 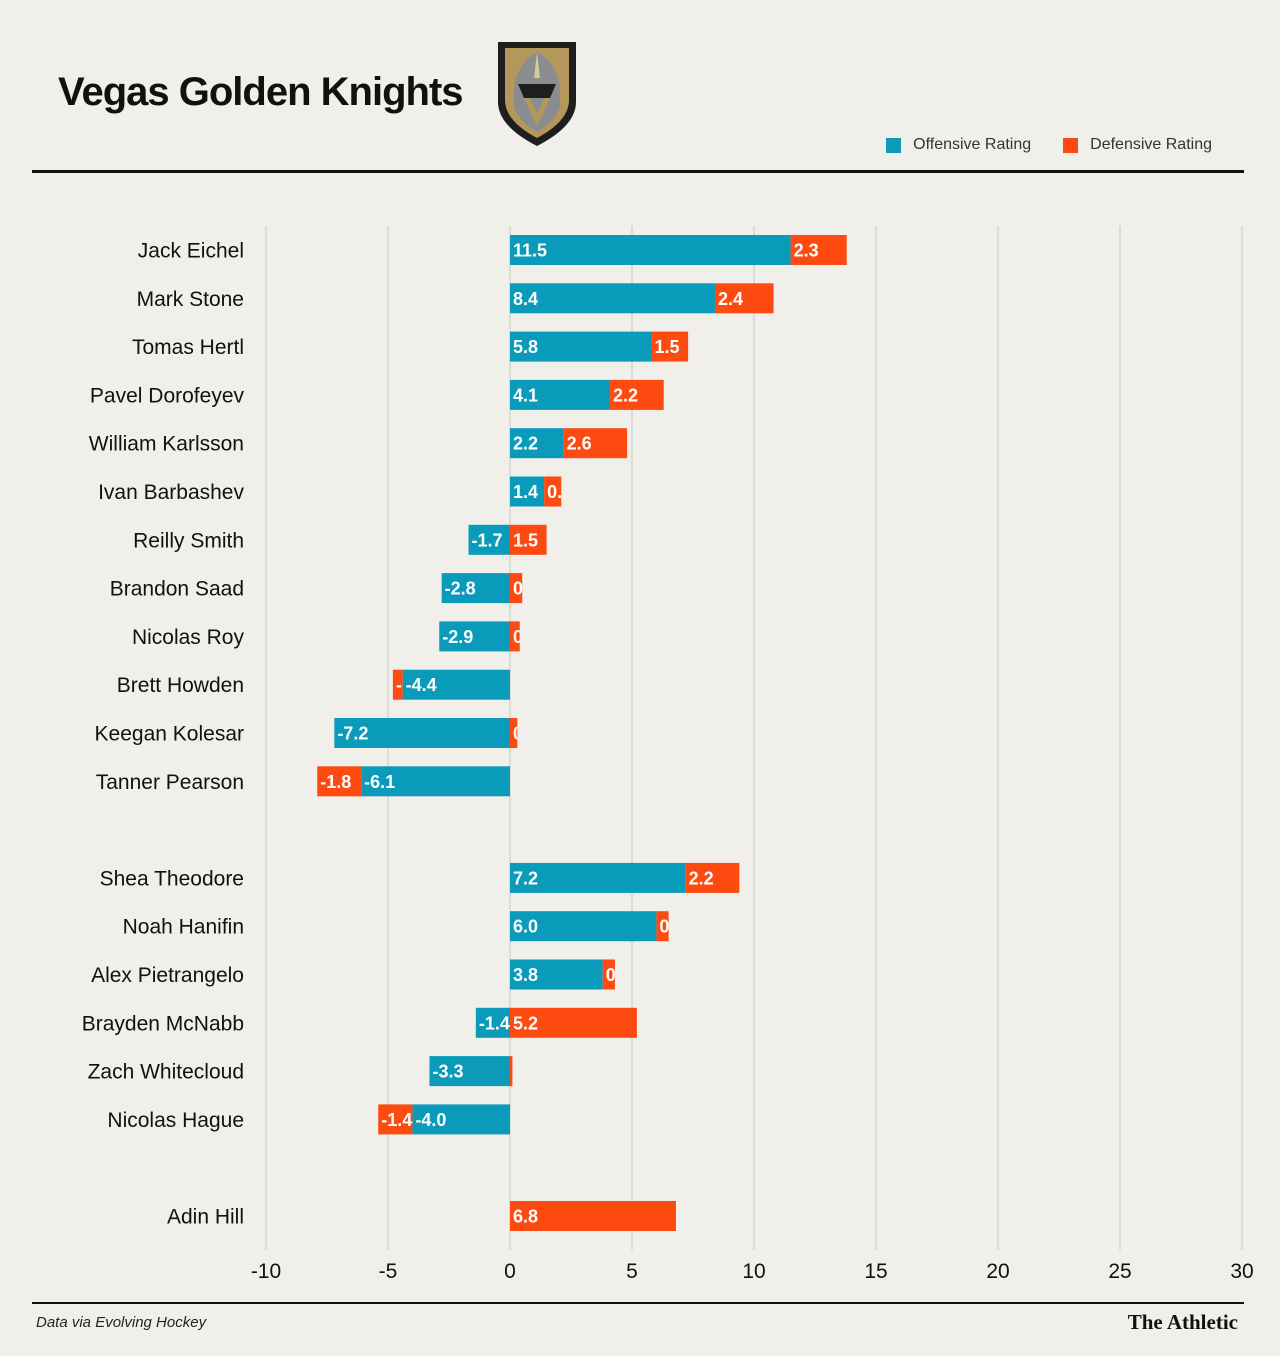 What do you see at coordinates (191, 251) in the screenshot?
I see `player-name-label: Jack Eichel` at bounding box center [191, 251].